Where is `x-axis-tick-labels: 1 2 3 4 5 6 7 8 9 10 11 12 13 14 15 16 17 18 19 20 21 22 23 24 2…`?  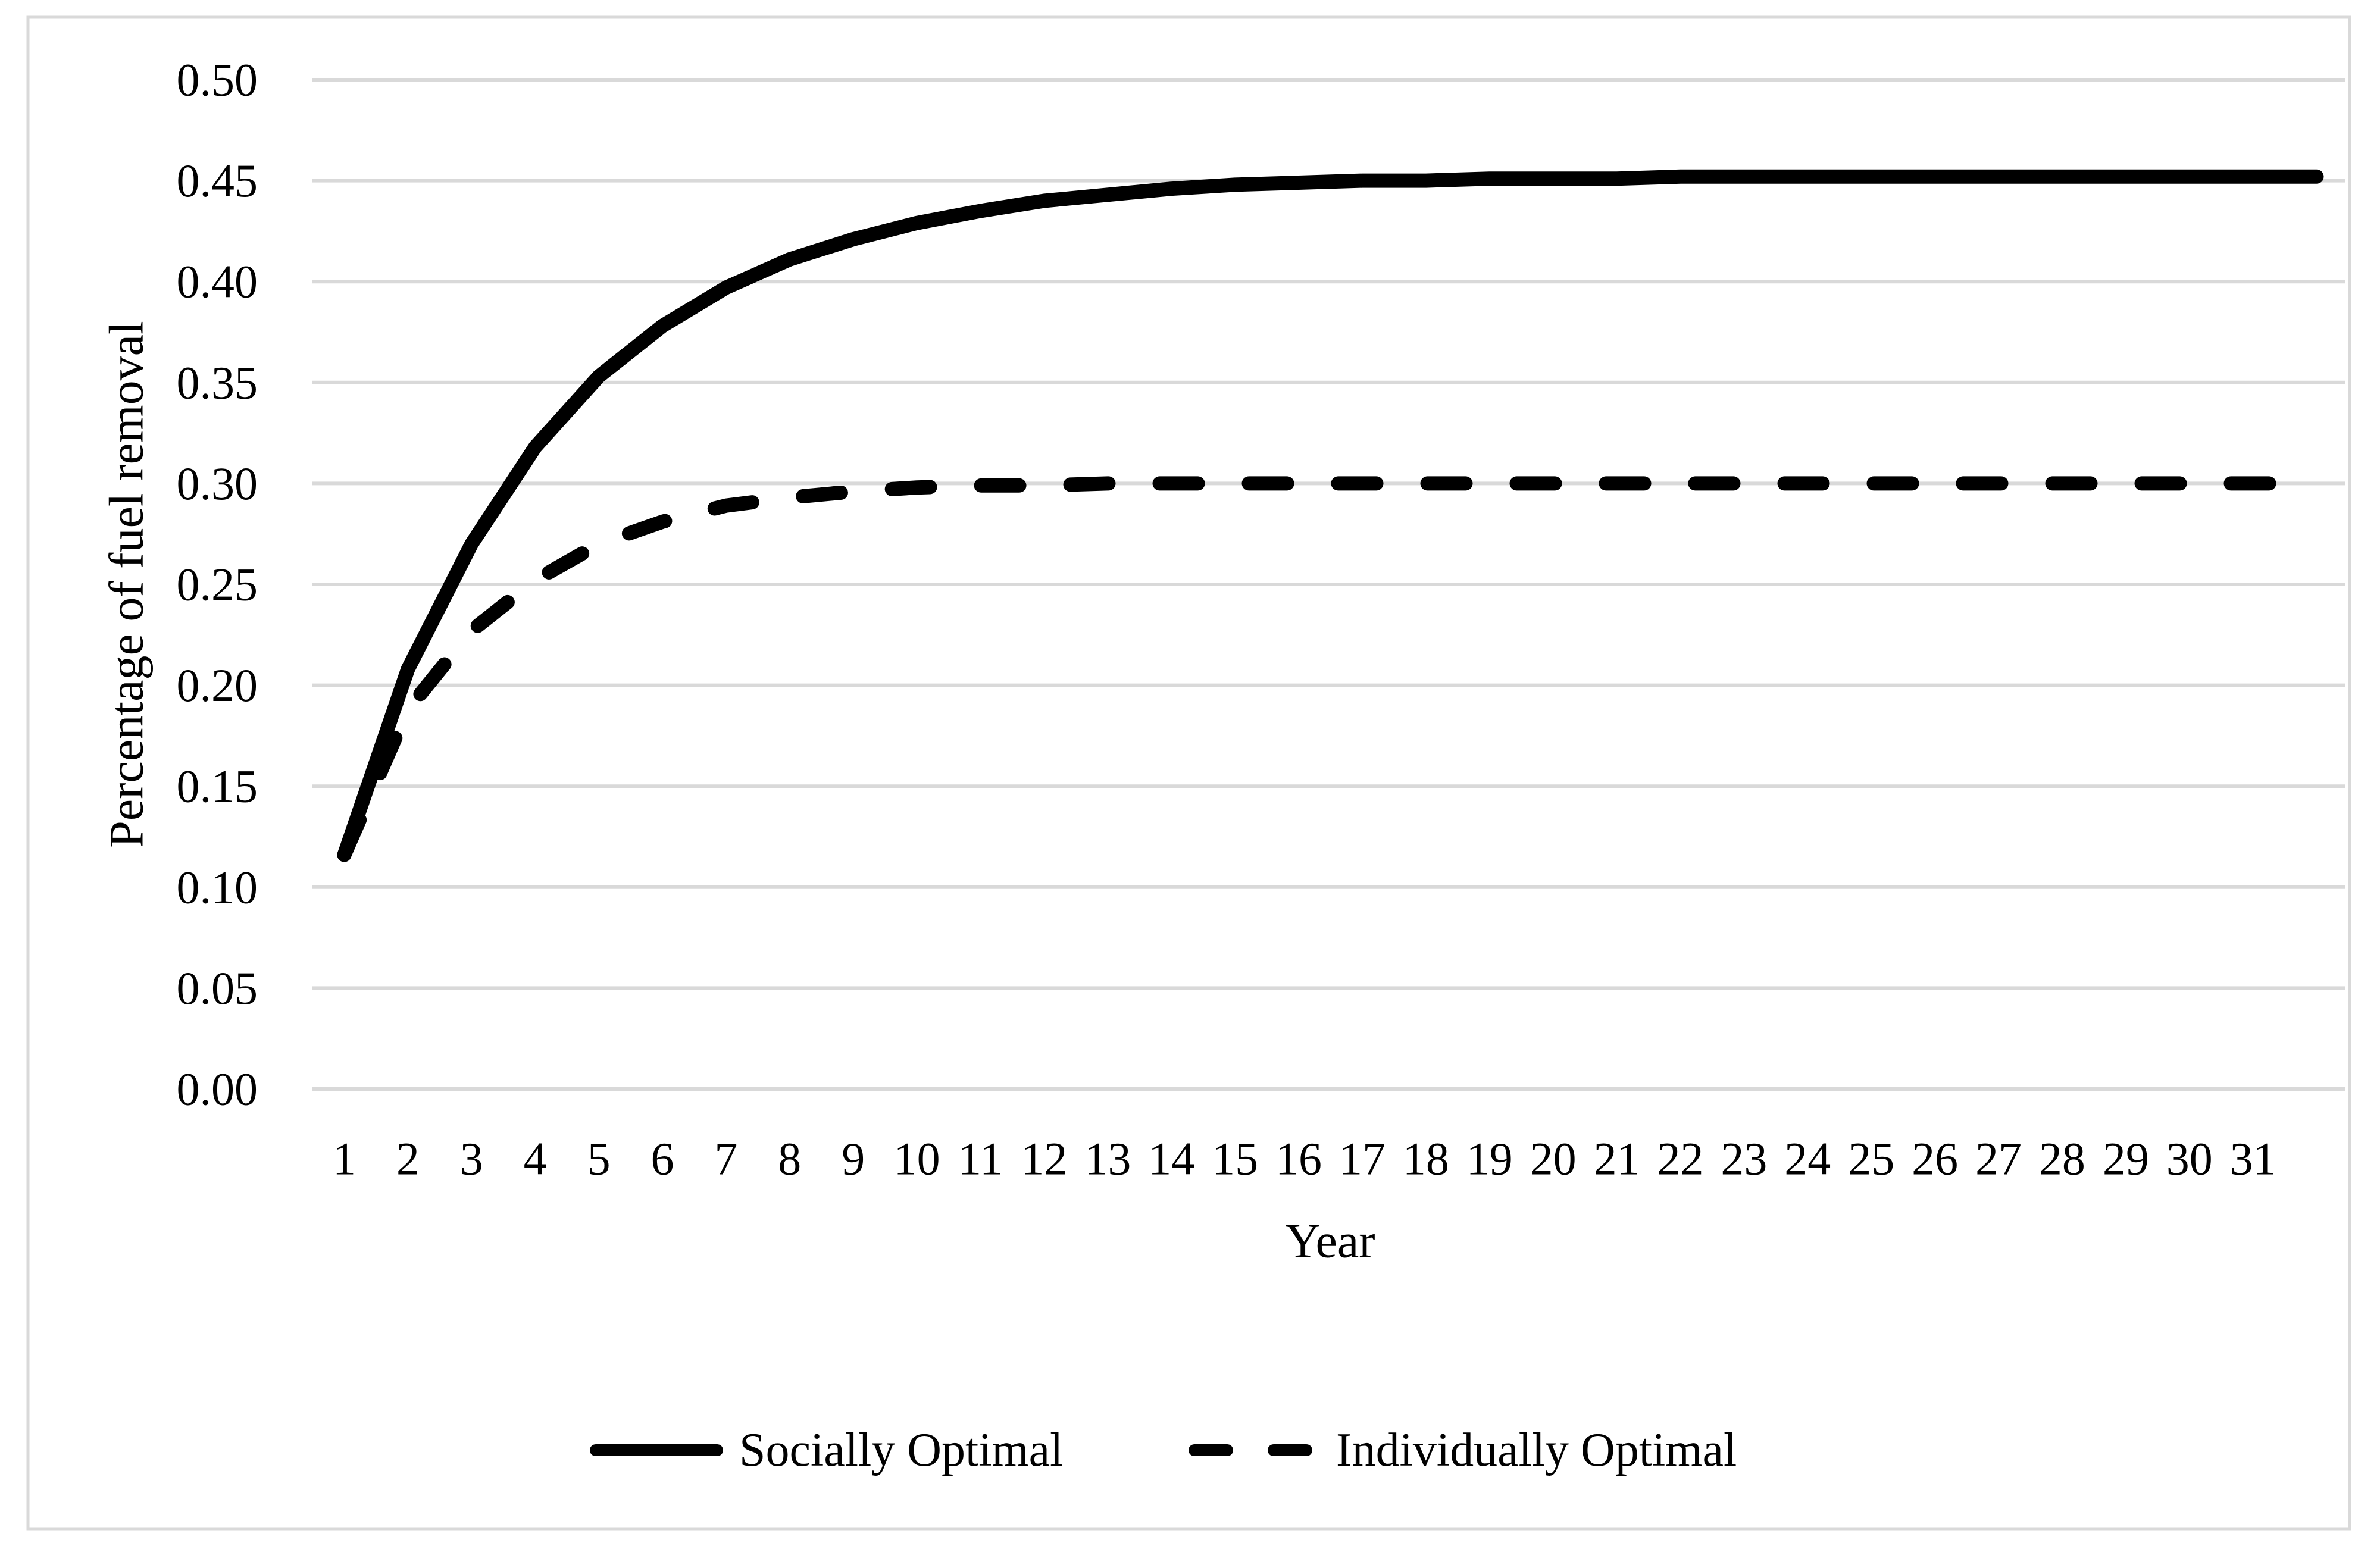 x-axis-tick-labels: 1 2 3 4 5 6 7 8 9 10 11 12 13 14 15 16 17 18 19 20 21 22 23 24 2… is located at coordinates (1304, 1159).